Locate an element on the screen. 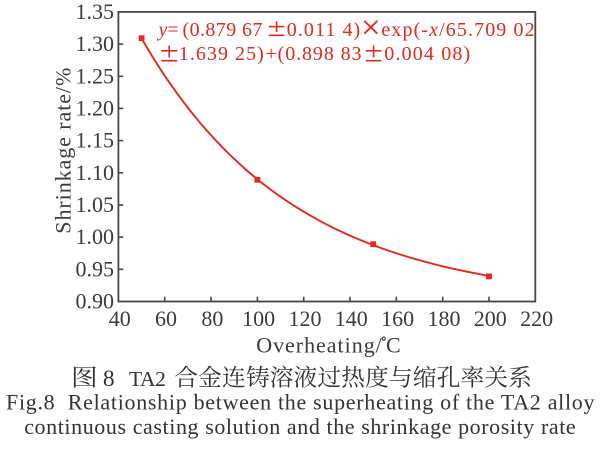  svg-text: y= is located at coordinates (168, 30).